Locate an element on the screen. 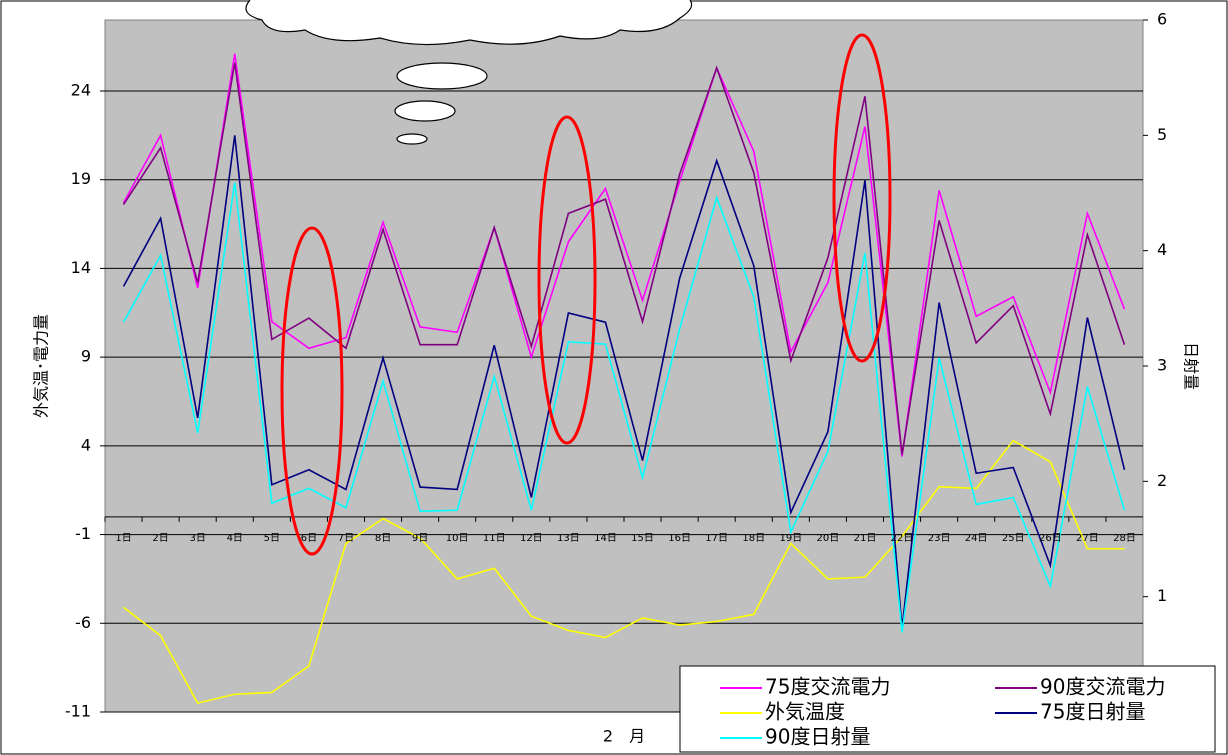  x-tick-label: 3日 is located at coordinates (197, 538).